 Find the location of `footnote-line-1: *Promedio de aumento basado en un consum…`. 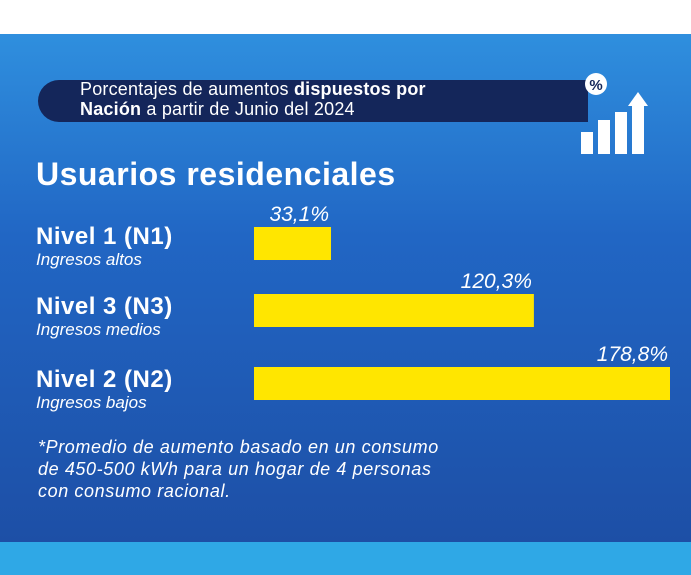

footnote-line-1: *Promedio de aumento basado en un consum… is located at coordinates (238, 447).